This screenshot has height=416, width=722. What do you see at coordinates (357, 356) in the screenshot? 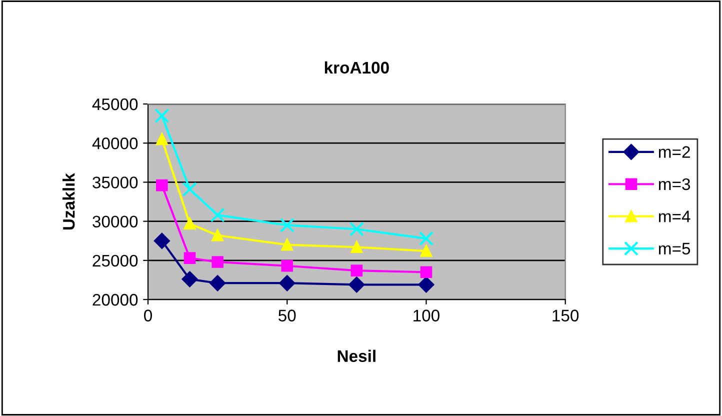
I see `x-axis-title: Nesil` at bounding box center [357, 356].